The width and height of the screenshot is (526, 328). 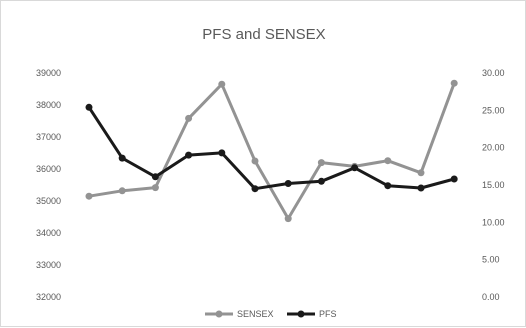 What do you see at coordinates (493, 110) in the screenshot?
I see `right-tick-label: 25.00` at bounding box center [493, 110].